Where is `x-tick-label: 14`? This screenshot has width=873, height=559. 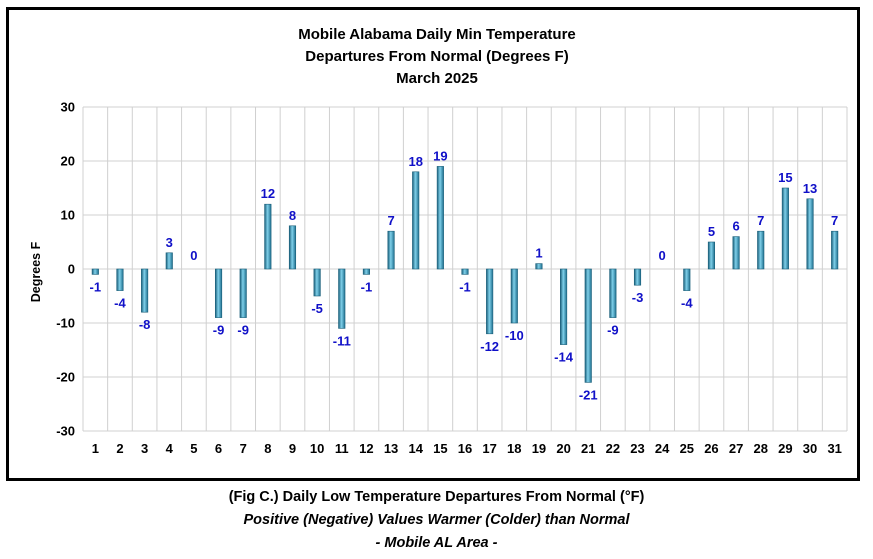
x-tick-label: 14 is located at coordinates (415, 448).